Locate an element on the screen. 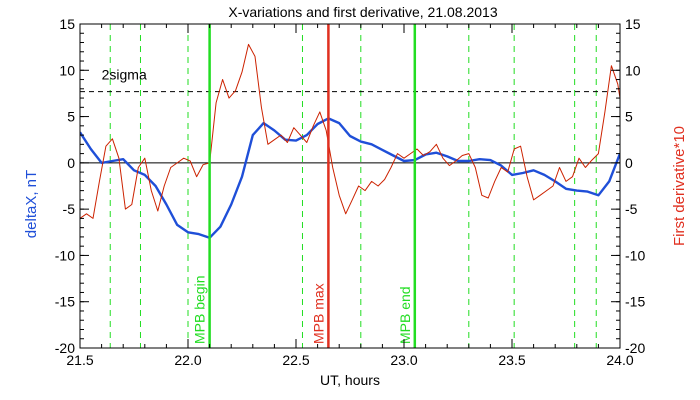  y-tick-label-right-4: -5 is located at coordinates (631, 209).